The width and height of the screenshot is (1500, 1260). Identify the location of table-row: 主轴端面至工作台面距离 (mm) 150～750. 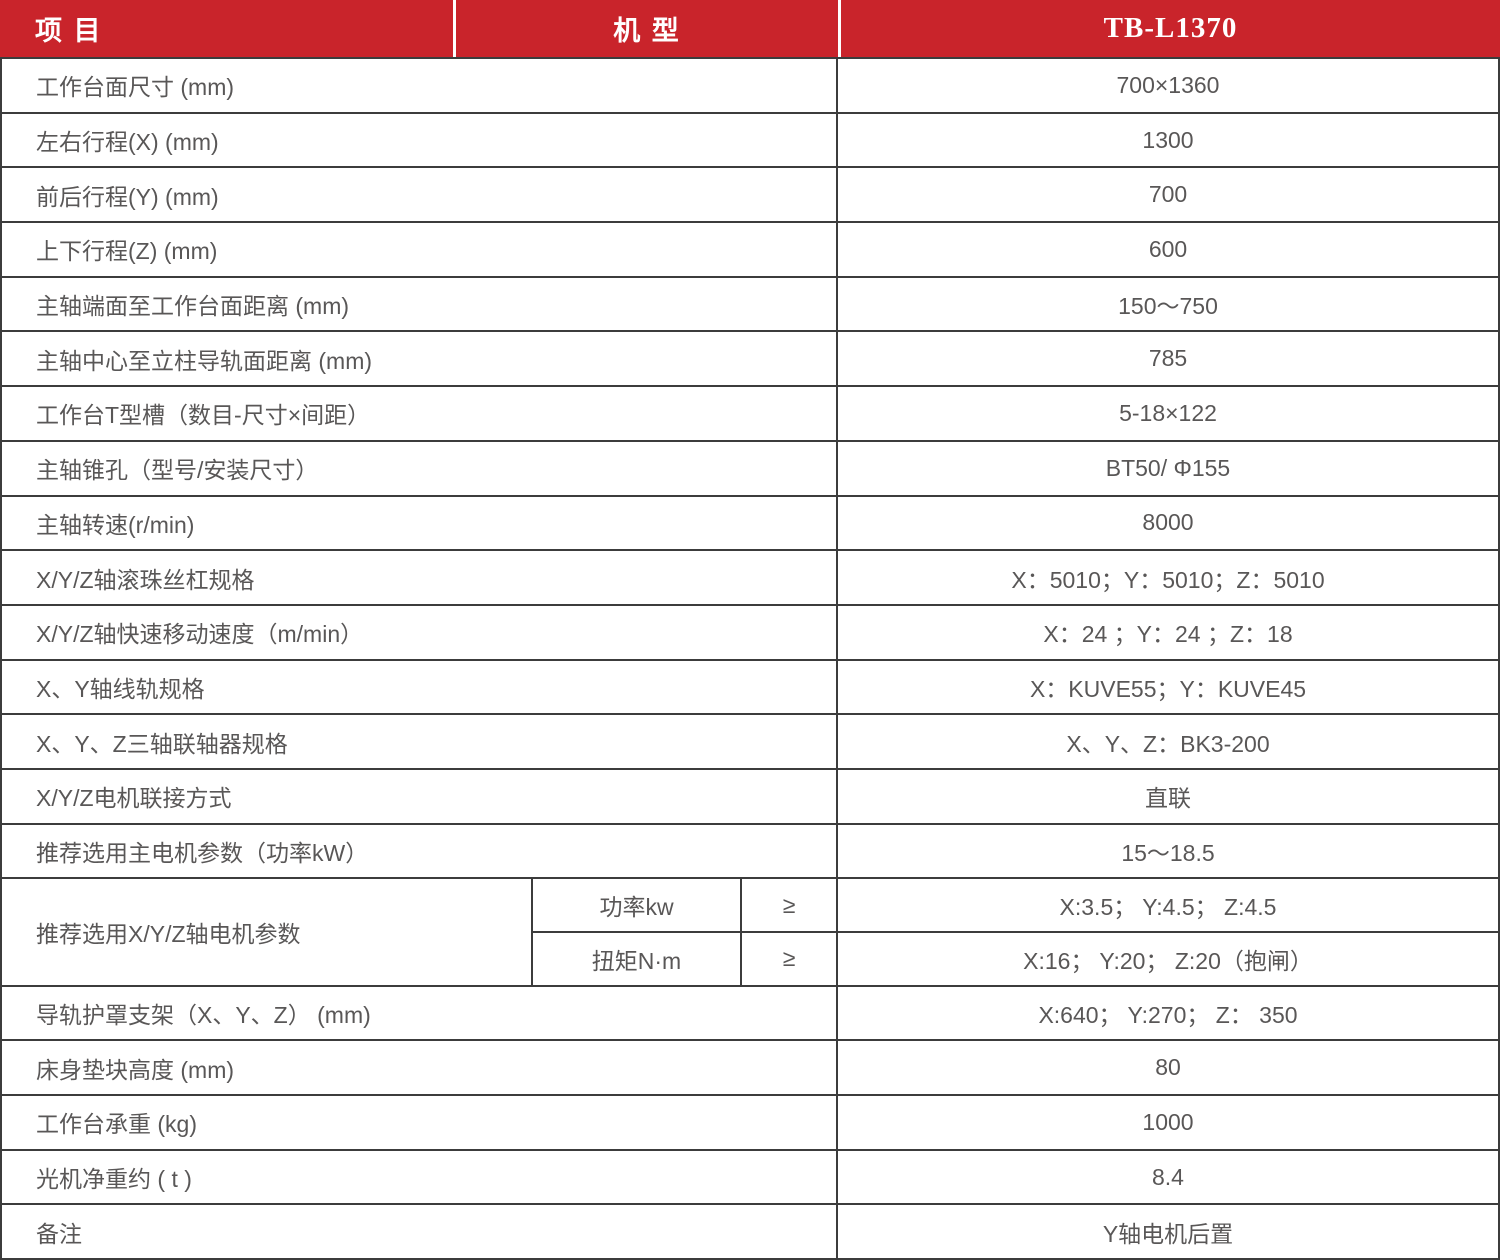
(750, 303).